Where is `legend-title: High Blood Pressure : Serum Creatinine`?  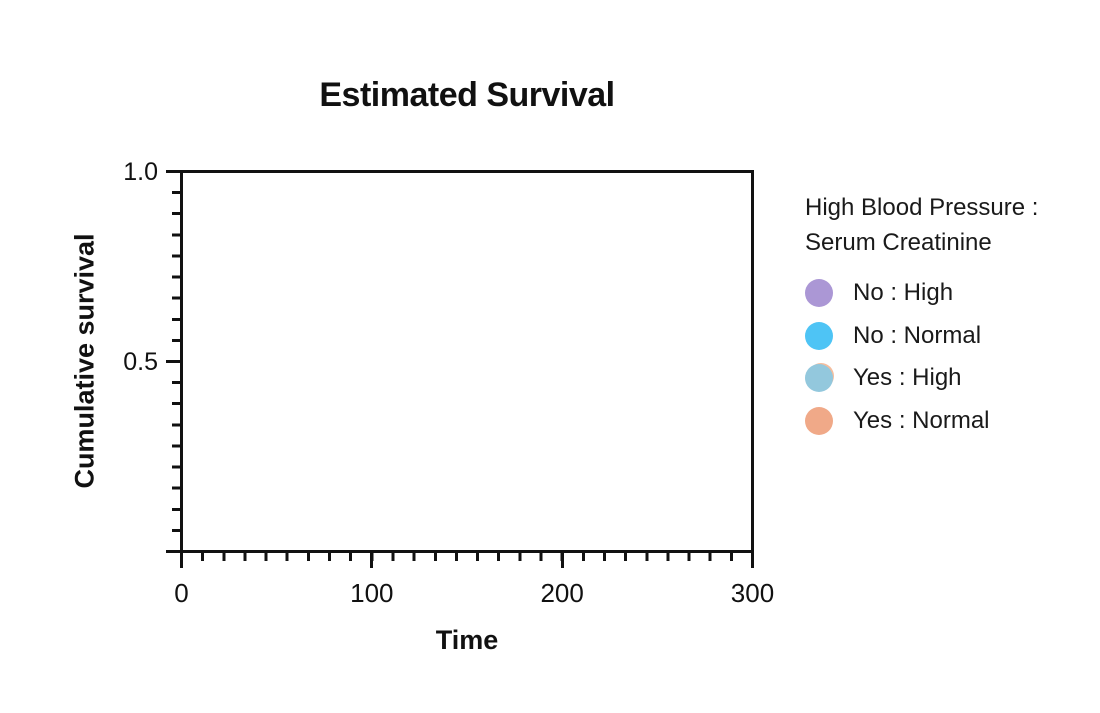 legend-title: High Blood Pressure : Serum Creatinine is located at coordinates (921, 225).